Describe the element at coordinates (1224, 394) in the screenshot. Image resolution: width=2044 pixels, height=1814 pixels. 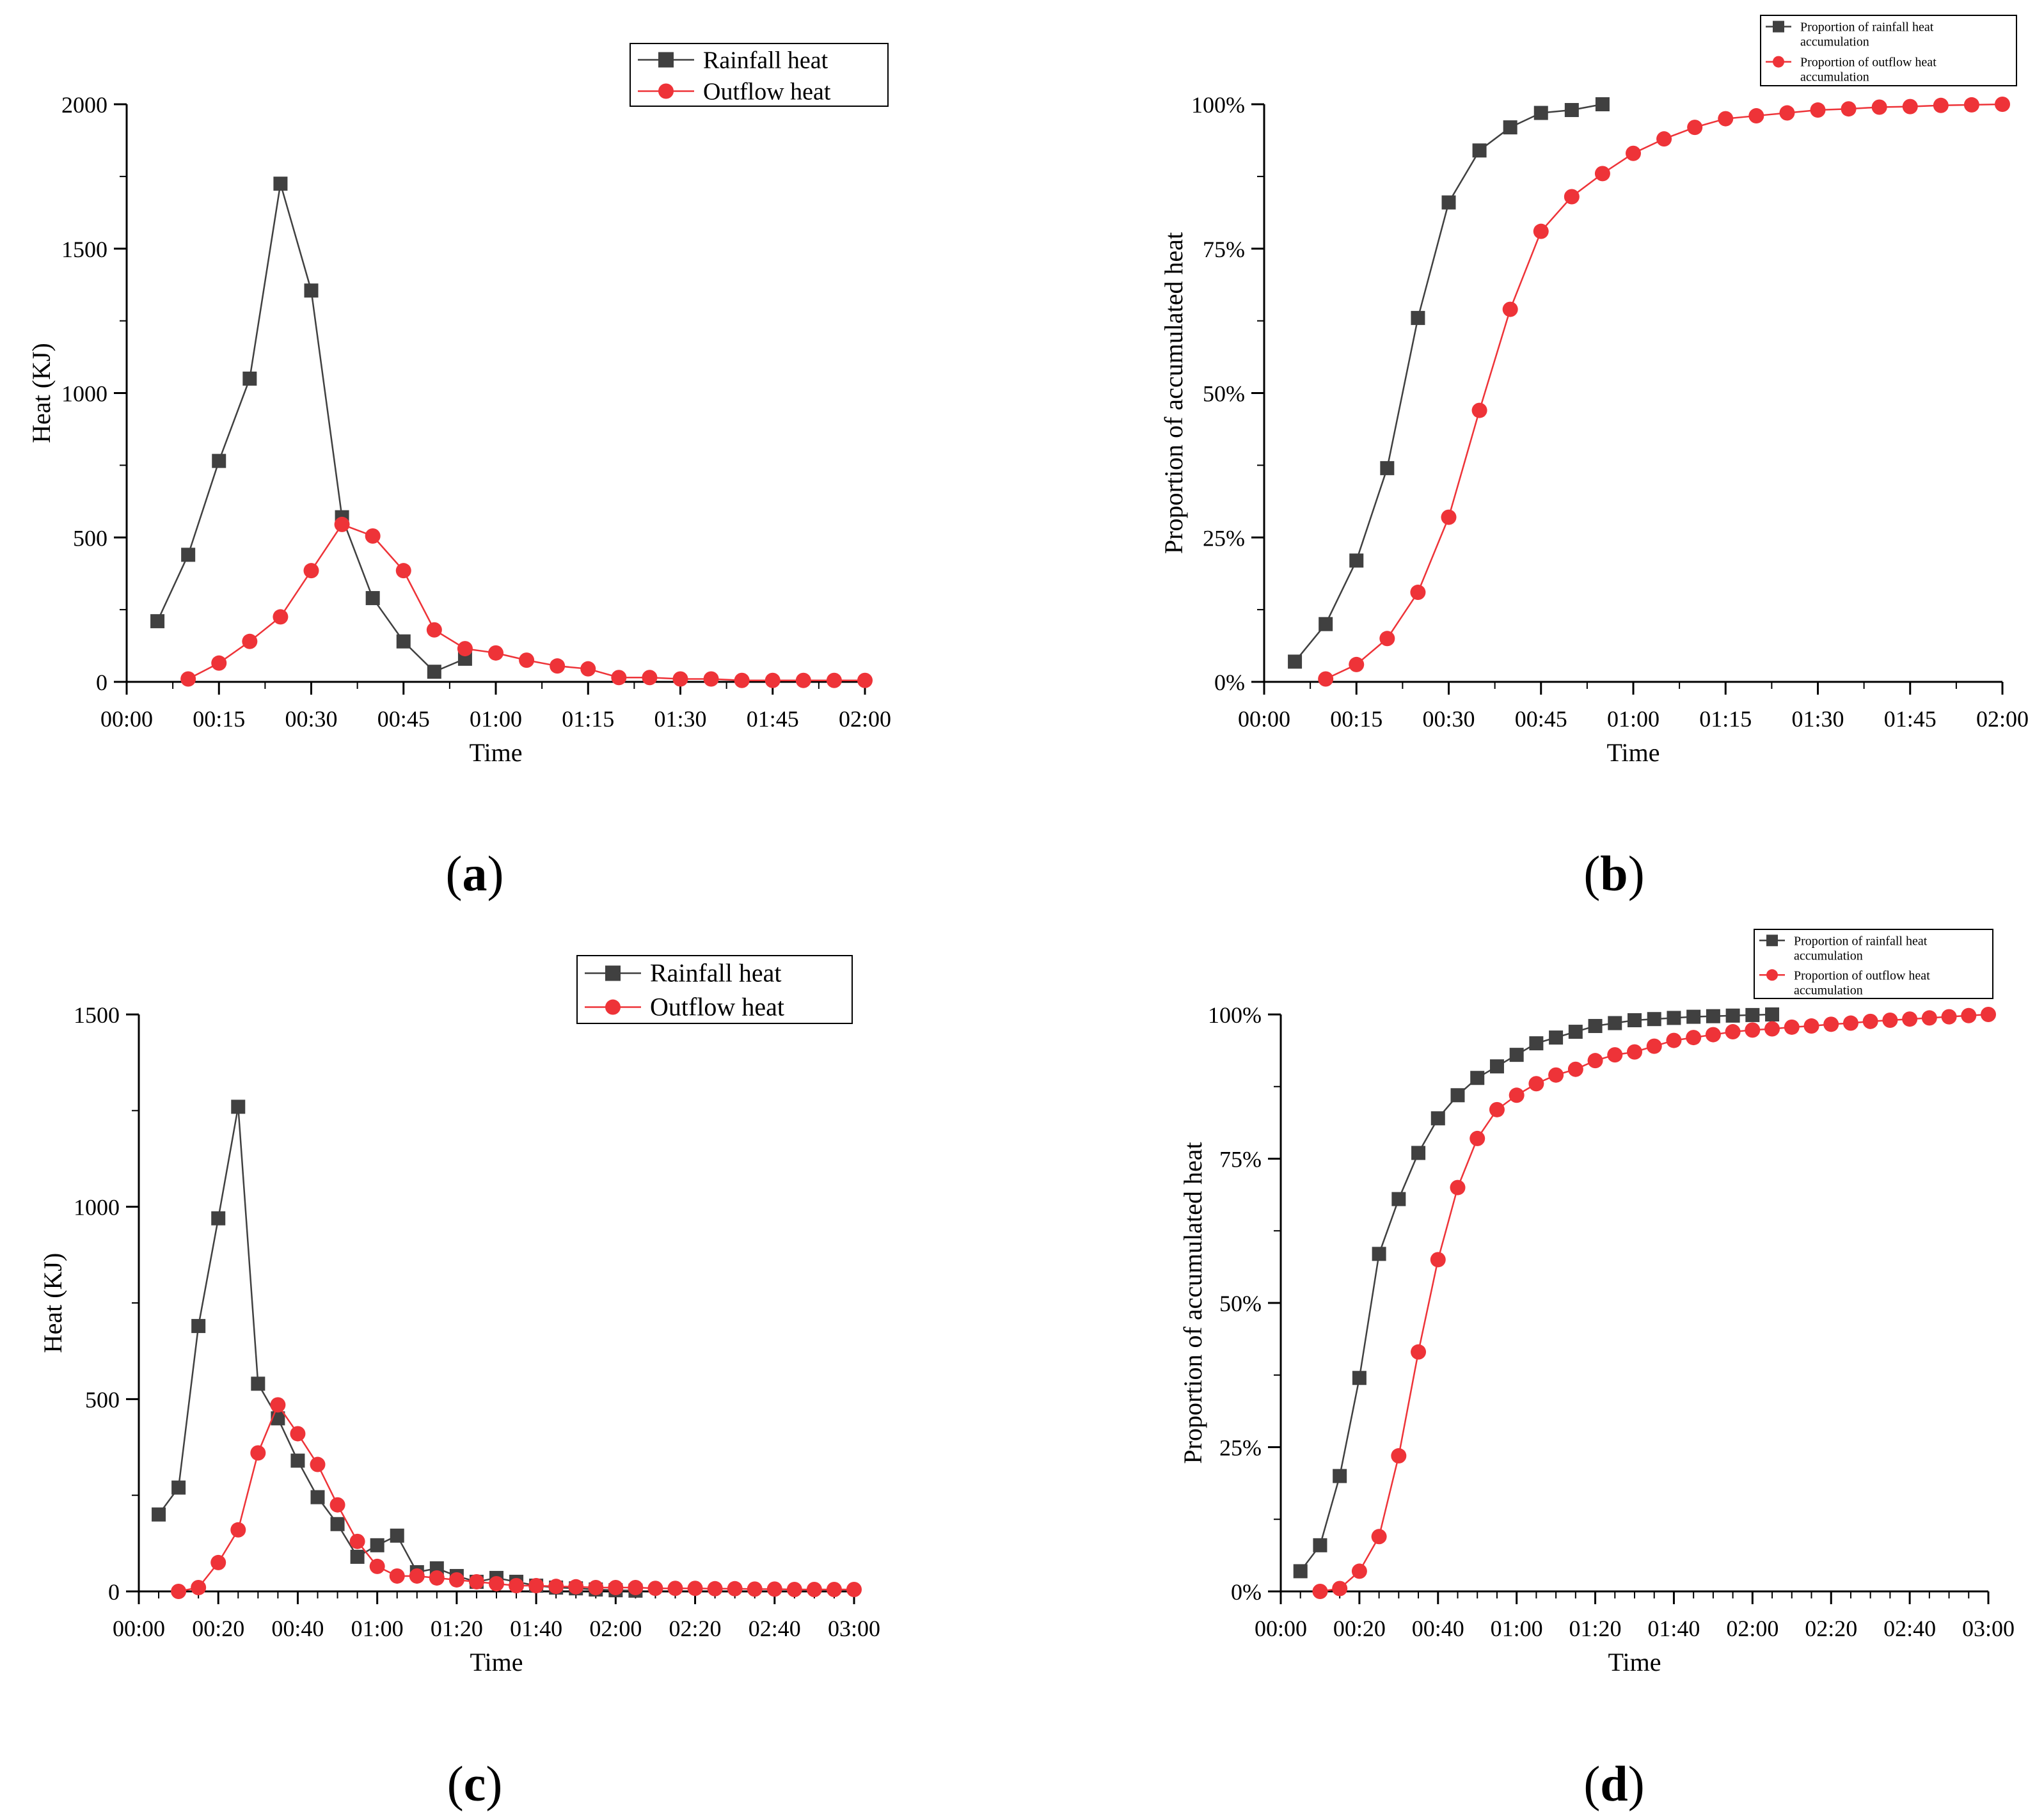
I see `y-tick-label: 50%` at that location.